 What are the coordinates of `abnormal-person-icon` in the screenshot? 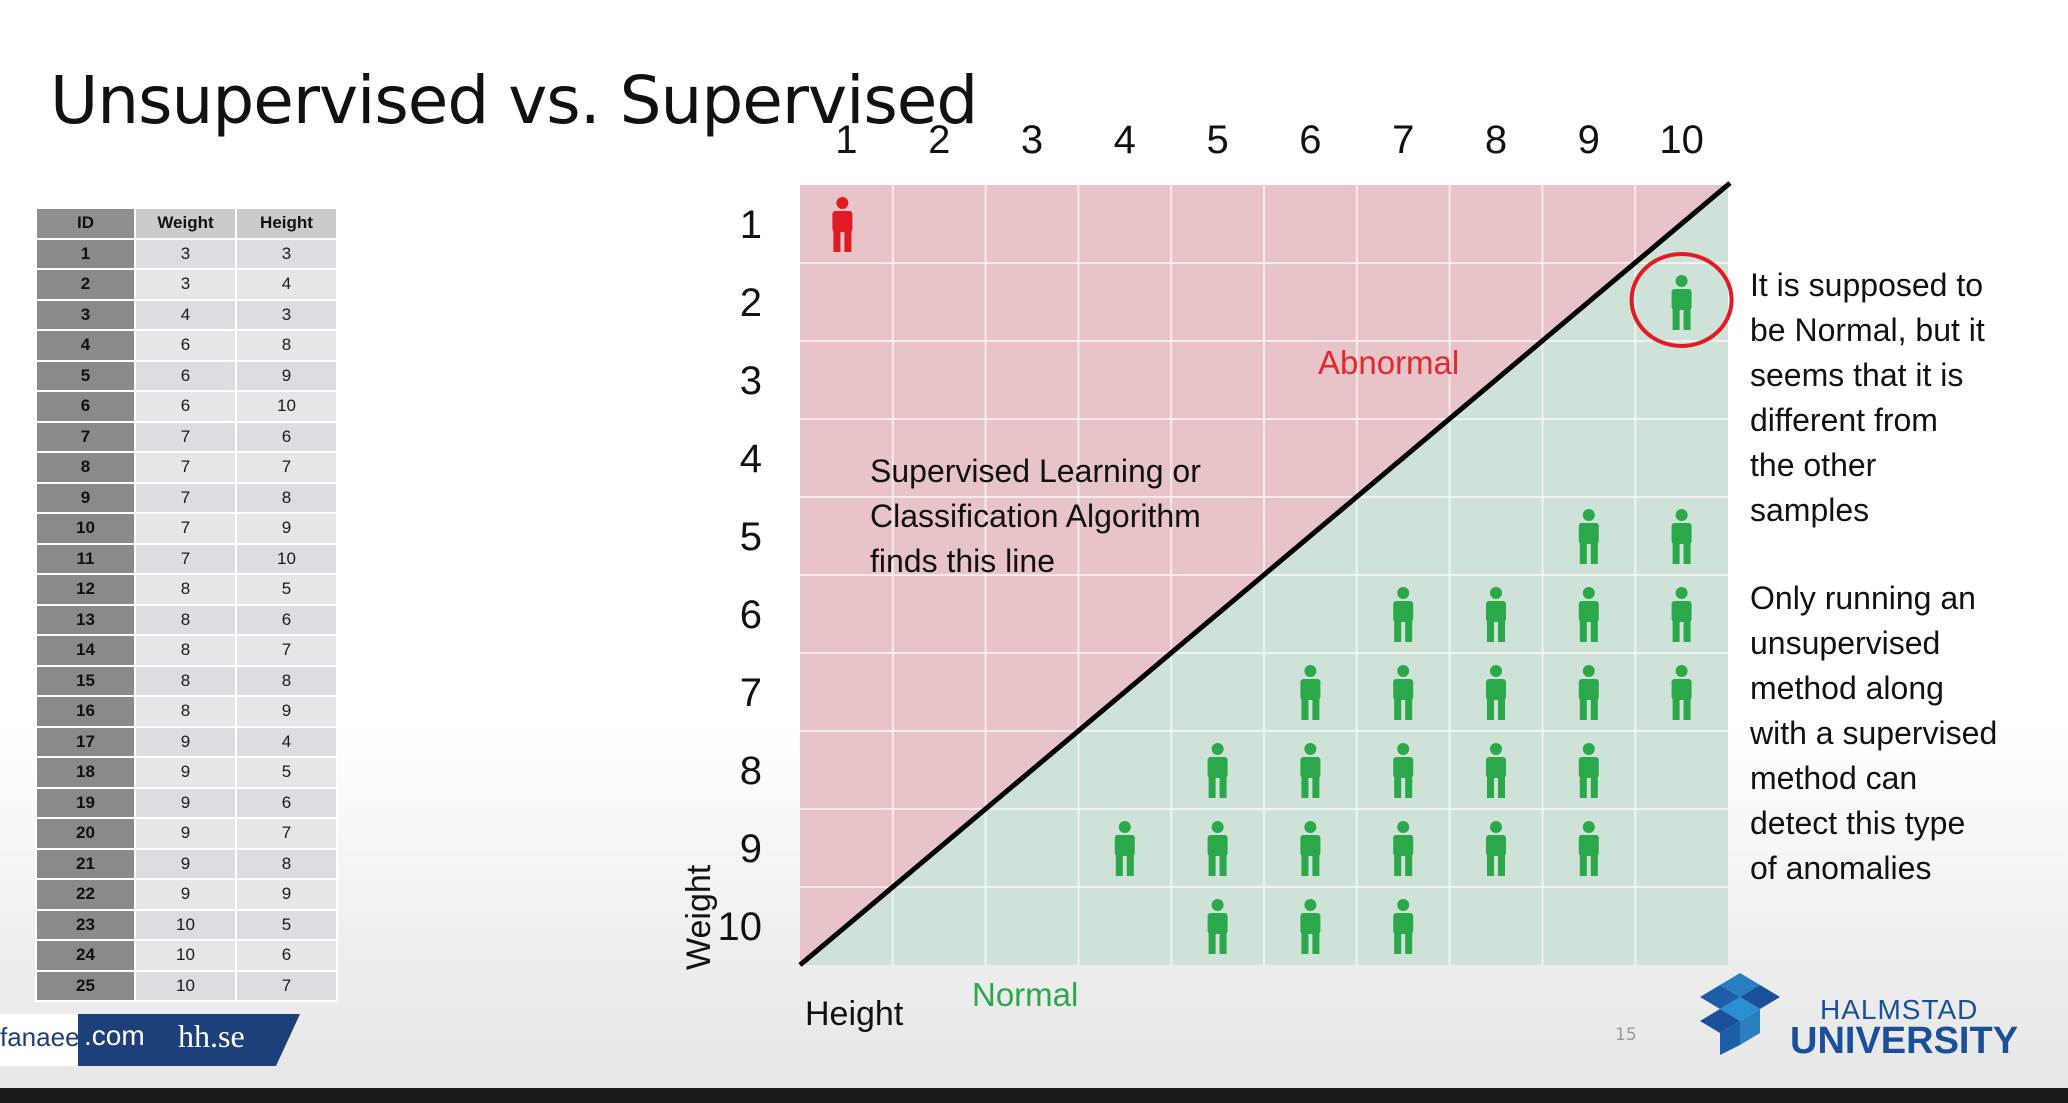 It's located at (842, 224).